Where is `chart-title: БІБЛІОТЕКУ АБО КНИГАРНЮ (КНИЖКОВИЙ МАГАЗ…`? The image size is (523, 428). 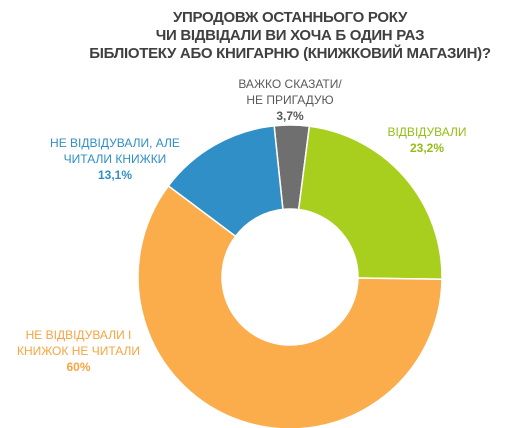
chart-title: БІБЛІОТЕКУ АБО КНИГАРНЮ (КНИЖКОВИЙ МАГАЗ… is located at coordinates (290, 53).